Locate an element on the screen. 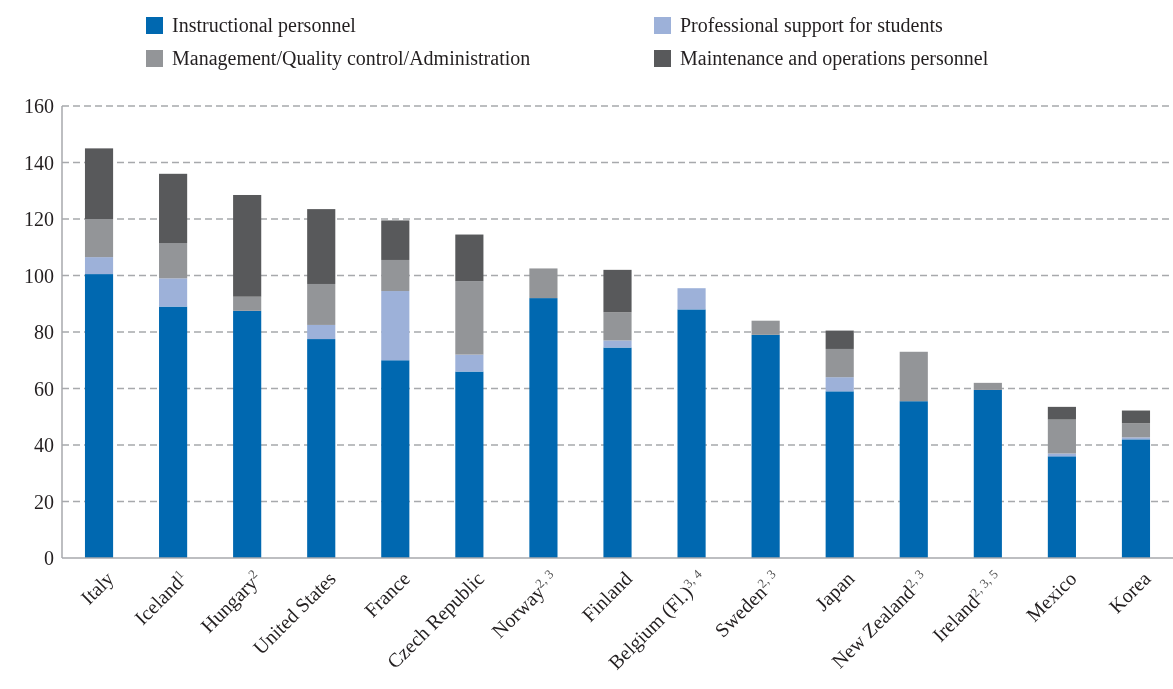 Image resolution: width=1173 pixels, height=689 pixels. y-tick-label: 40 is located at coordinates (44, 445).